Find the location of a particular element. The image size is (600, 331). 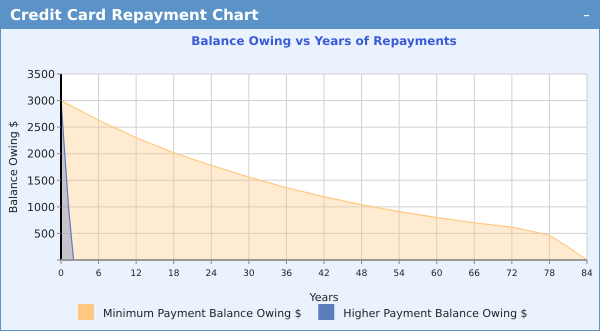

x-tick-label: 6 is located at coordinates (99, 274).